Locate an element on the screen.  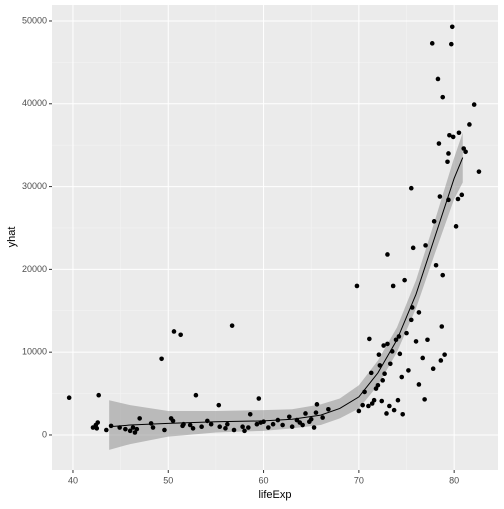
y-tick-label: 40000 is located at coordinates (34, 103).